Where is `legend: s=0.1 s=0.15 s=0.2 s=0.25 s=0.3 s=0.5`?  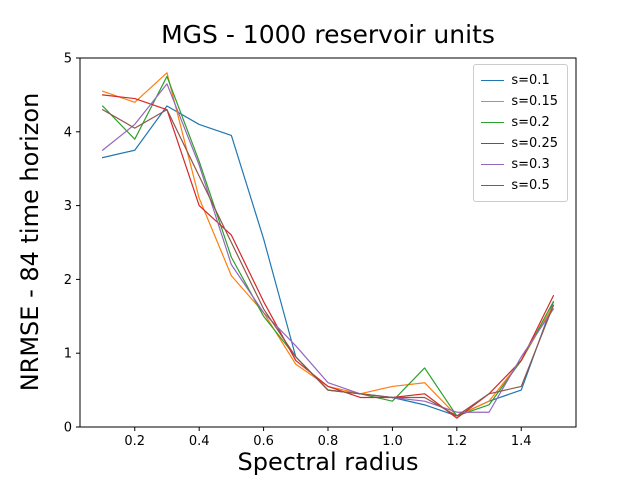 legend: s=0.1 s=0.15 s=0.2 s=0.25 s=0.3 s=0.5 is located at coordinates (520, 133).